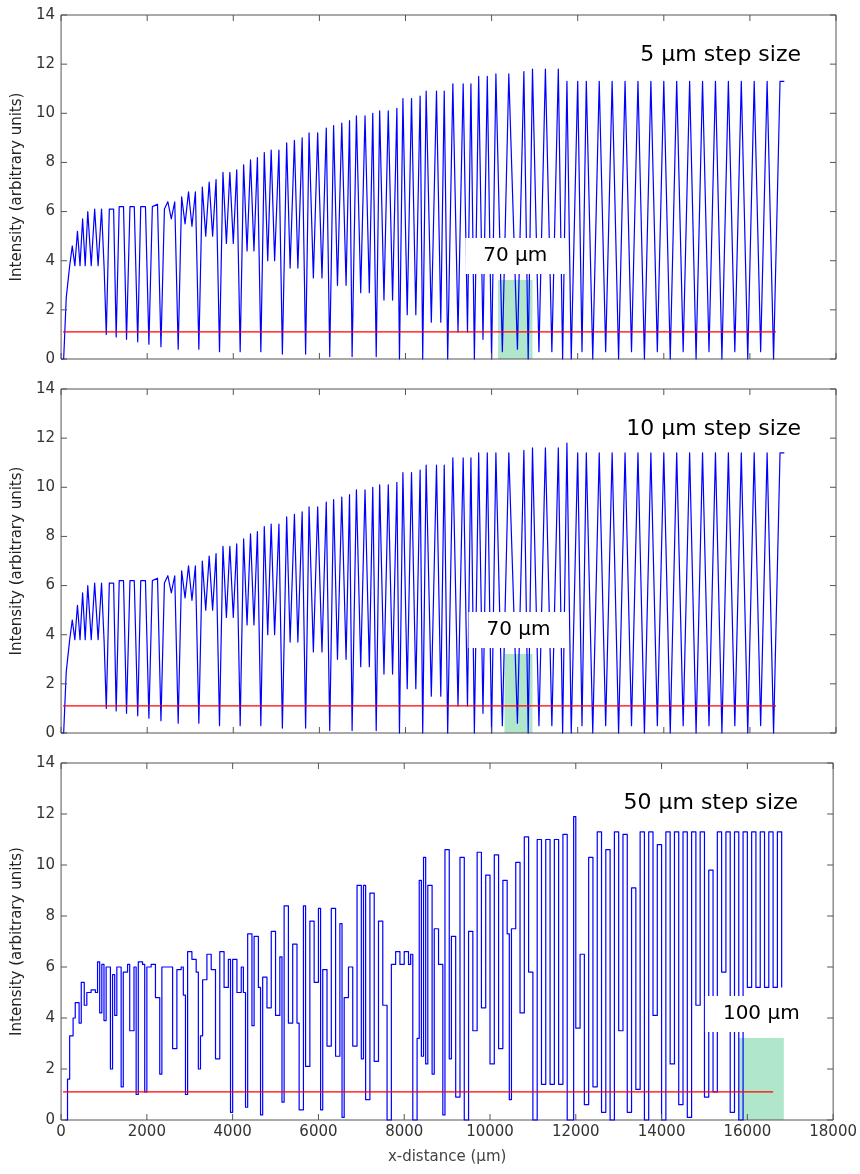 This screenshot has width=860, height=1174. Describe the element at coordinates (711, 801) in the screenshot. I see `annotation: 50 μm step size` at that location.